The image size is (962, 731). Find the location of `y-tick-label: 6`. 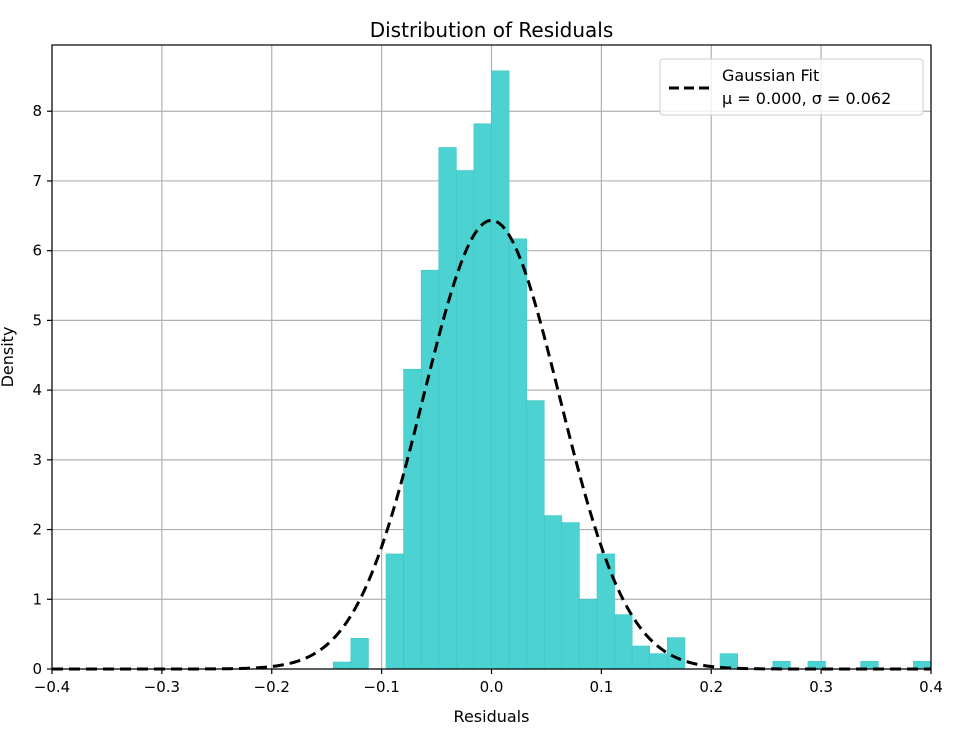

y-tick-label: 6 is located at coordinates (37, 251).